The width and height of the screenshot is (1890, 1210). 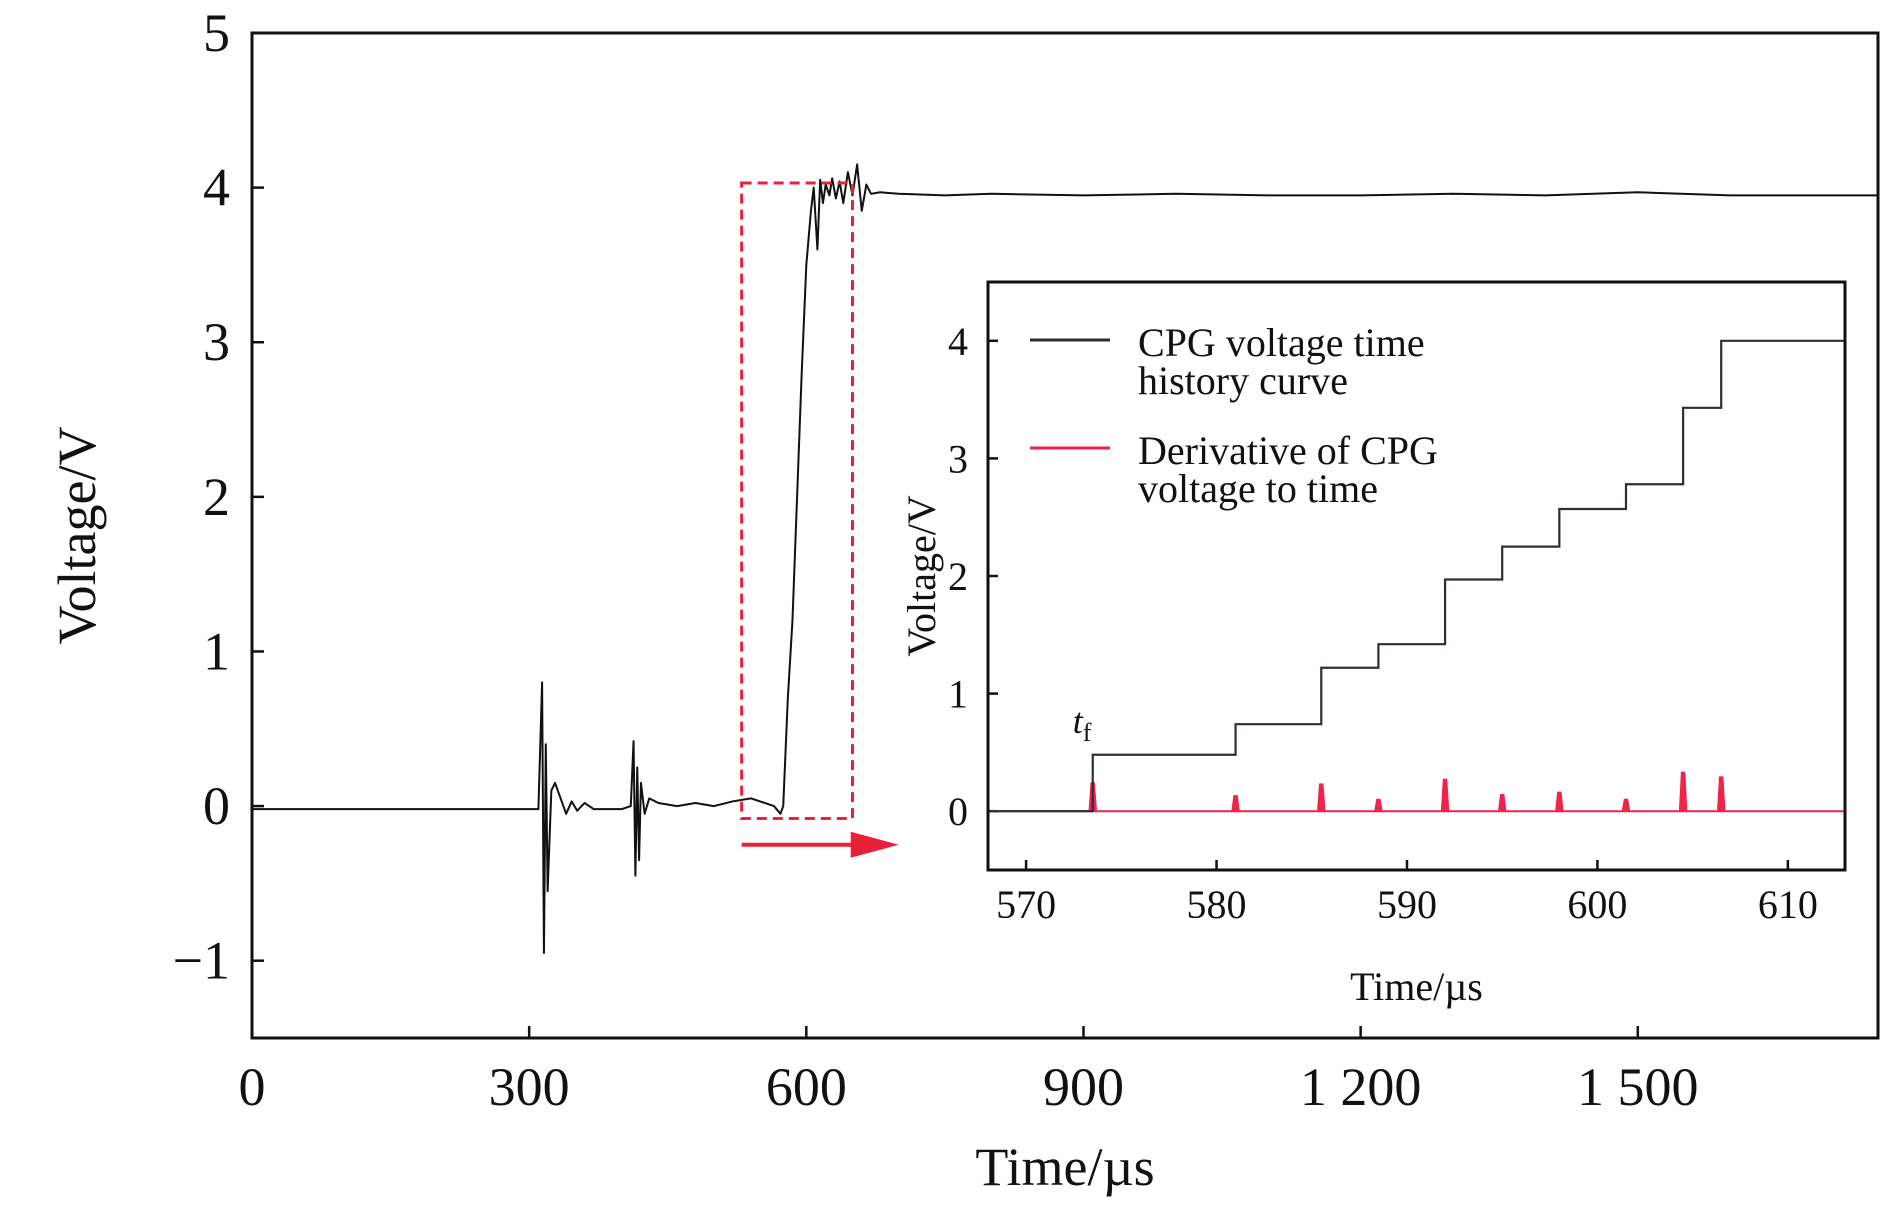 What do you see at coordinates (252, 1087) in the screenshot?
I see `main-x-tick-label-0: 0` at bounding box center [252, 1087].